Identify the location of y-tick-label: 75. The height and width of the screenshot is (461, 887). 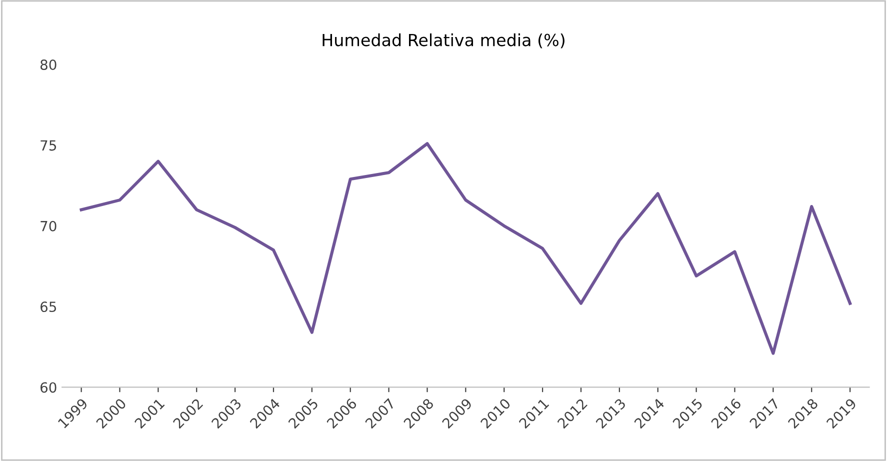
(48, 145).